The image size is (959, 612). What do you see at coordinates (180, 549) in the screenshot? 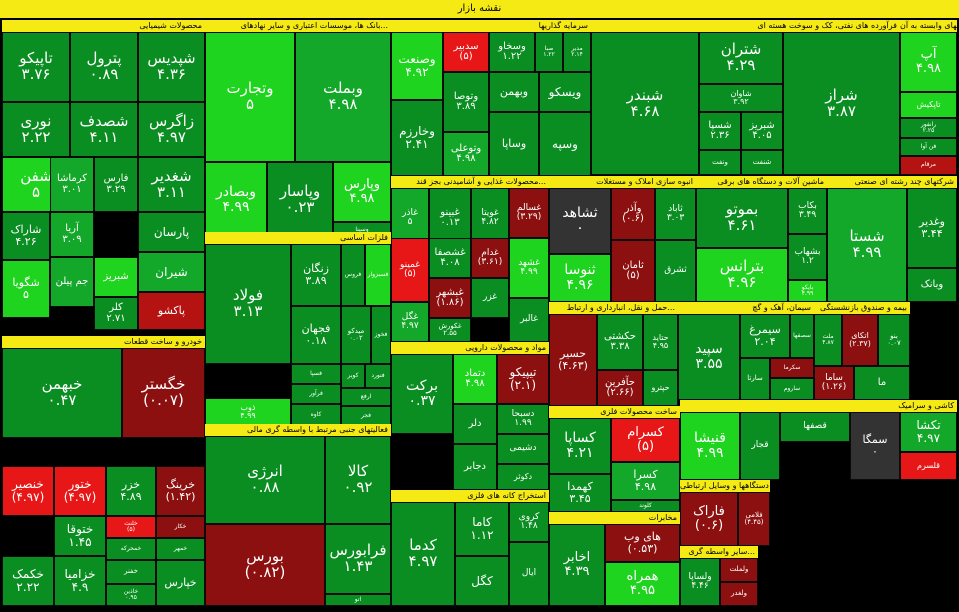
I see `stock-tile: خمهر` at bounding box center [180, 549].